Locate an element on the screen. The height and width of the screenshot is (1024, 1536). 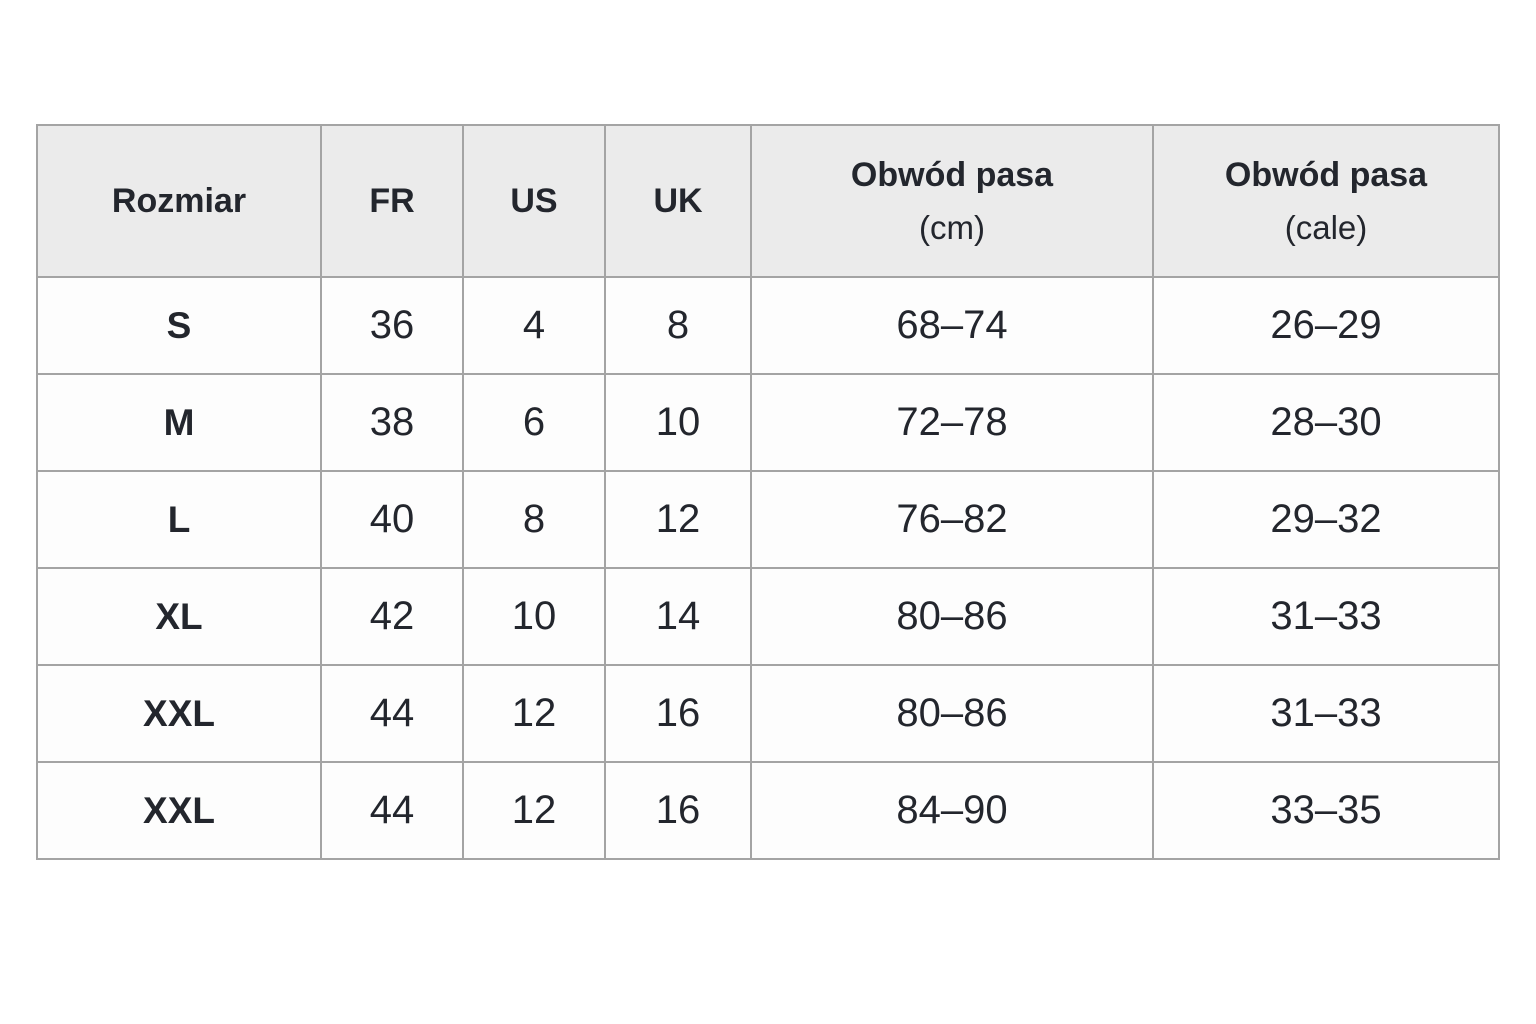
waist-inches-cell: 29–32 is located at coordinates (1326, 519).